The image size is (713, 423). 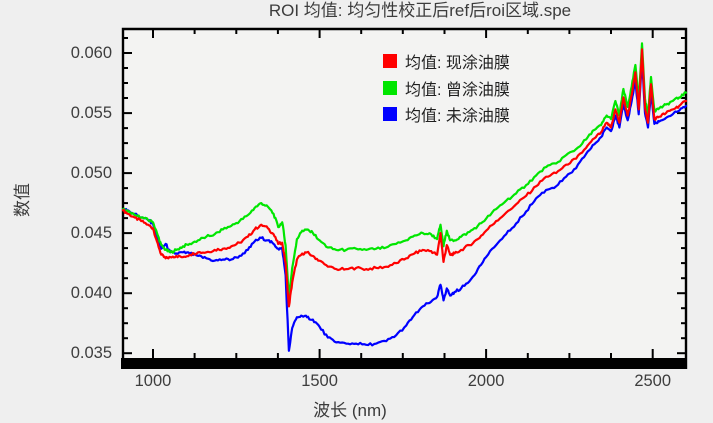 I want to click on legend-swatch-green, so click(x=390, y=87).